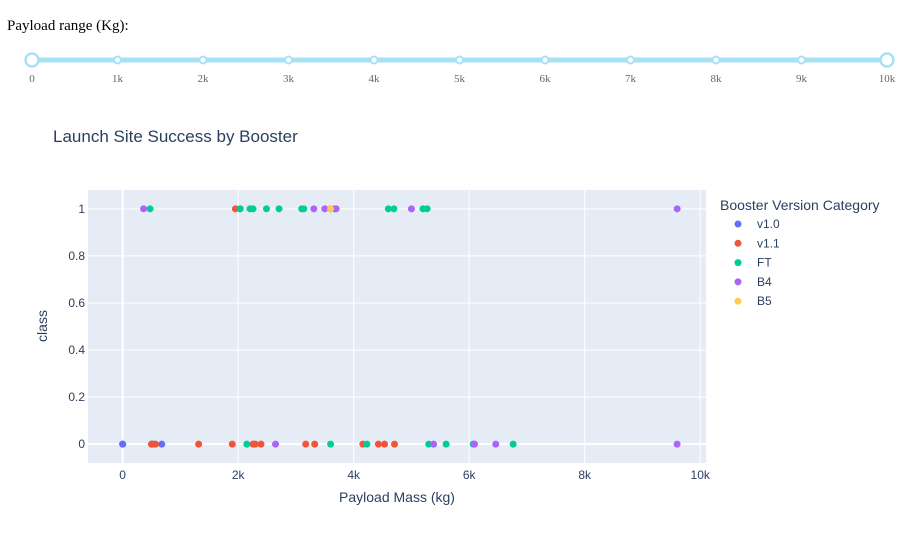  Describe the element at coordinates (768, 224) in the screenshot. I see `legend-item-label: v1.0` at that location.